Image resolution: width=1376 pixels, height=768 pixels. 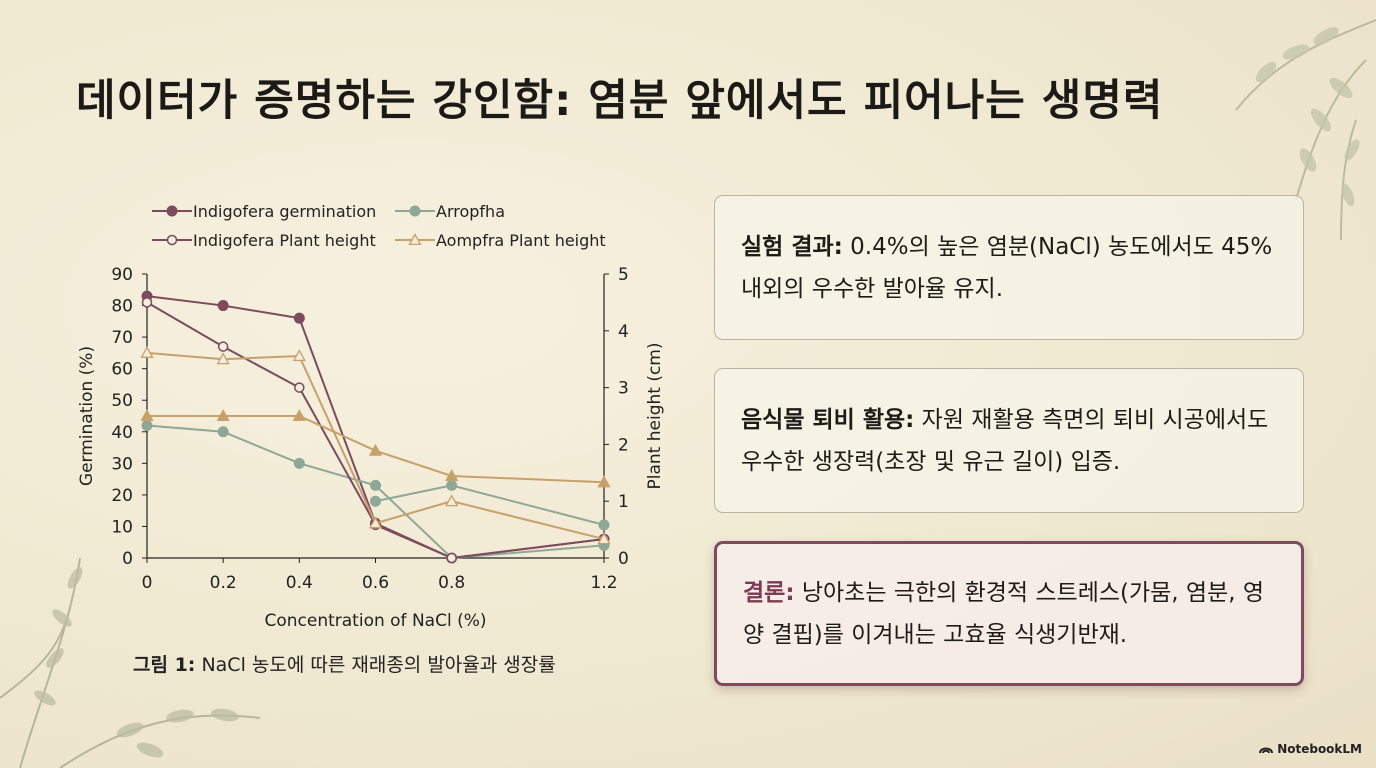 I want to click on legend-label: Indigofera germination, so click(x=284, y=211).